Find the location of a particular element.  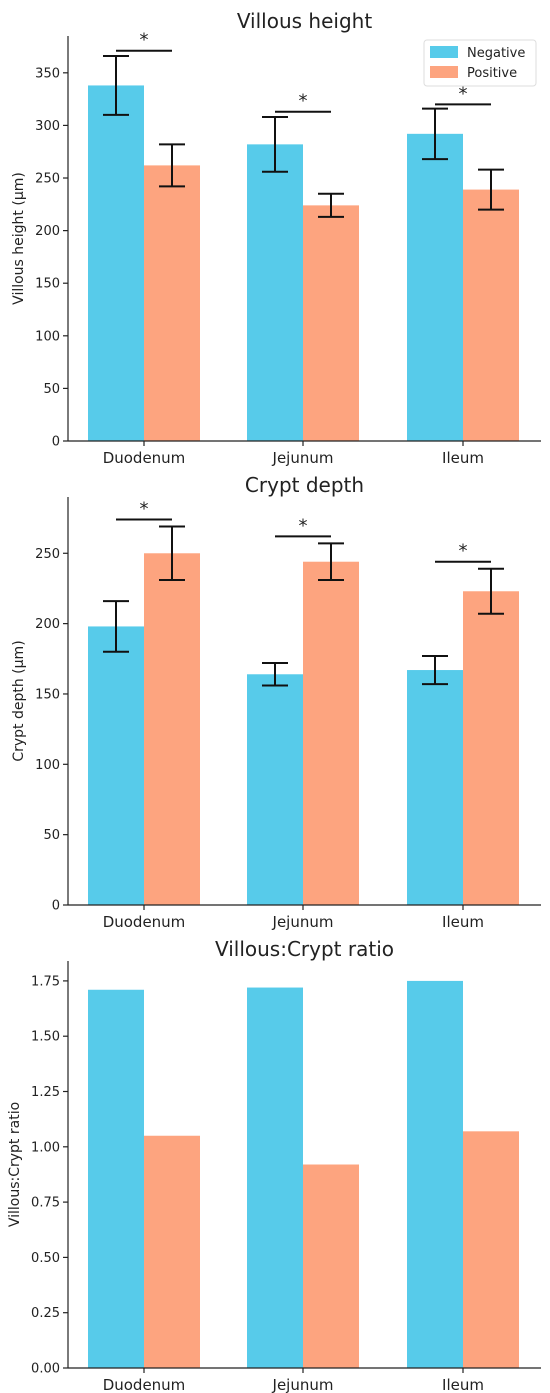

y-tick-label: 0.75 is located at coordinates (45, 1203).